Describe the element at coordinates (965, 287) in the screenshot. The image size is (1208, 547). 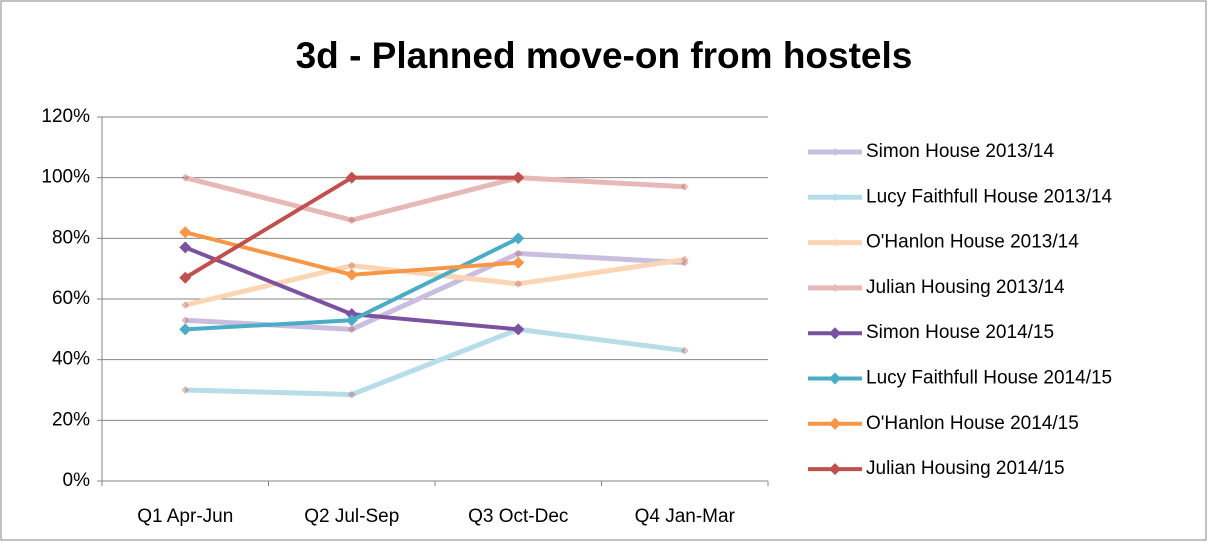
I see `legend-label: Julian Housing 2013/14` at that location.